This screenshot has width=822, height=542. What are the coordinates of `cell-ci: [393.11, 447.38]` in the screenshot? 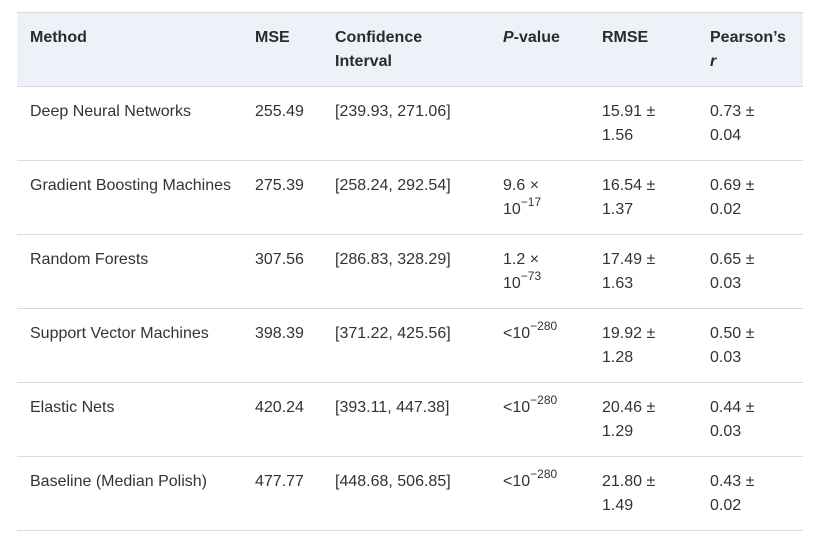 It's located at (392, 407).